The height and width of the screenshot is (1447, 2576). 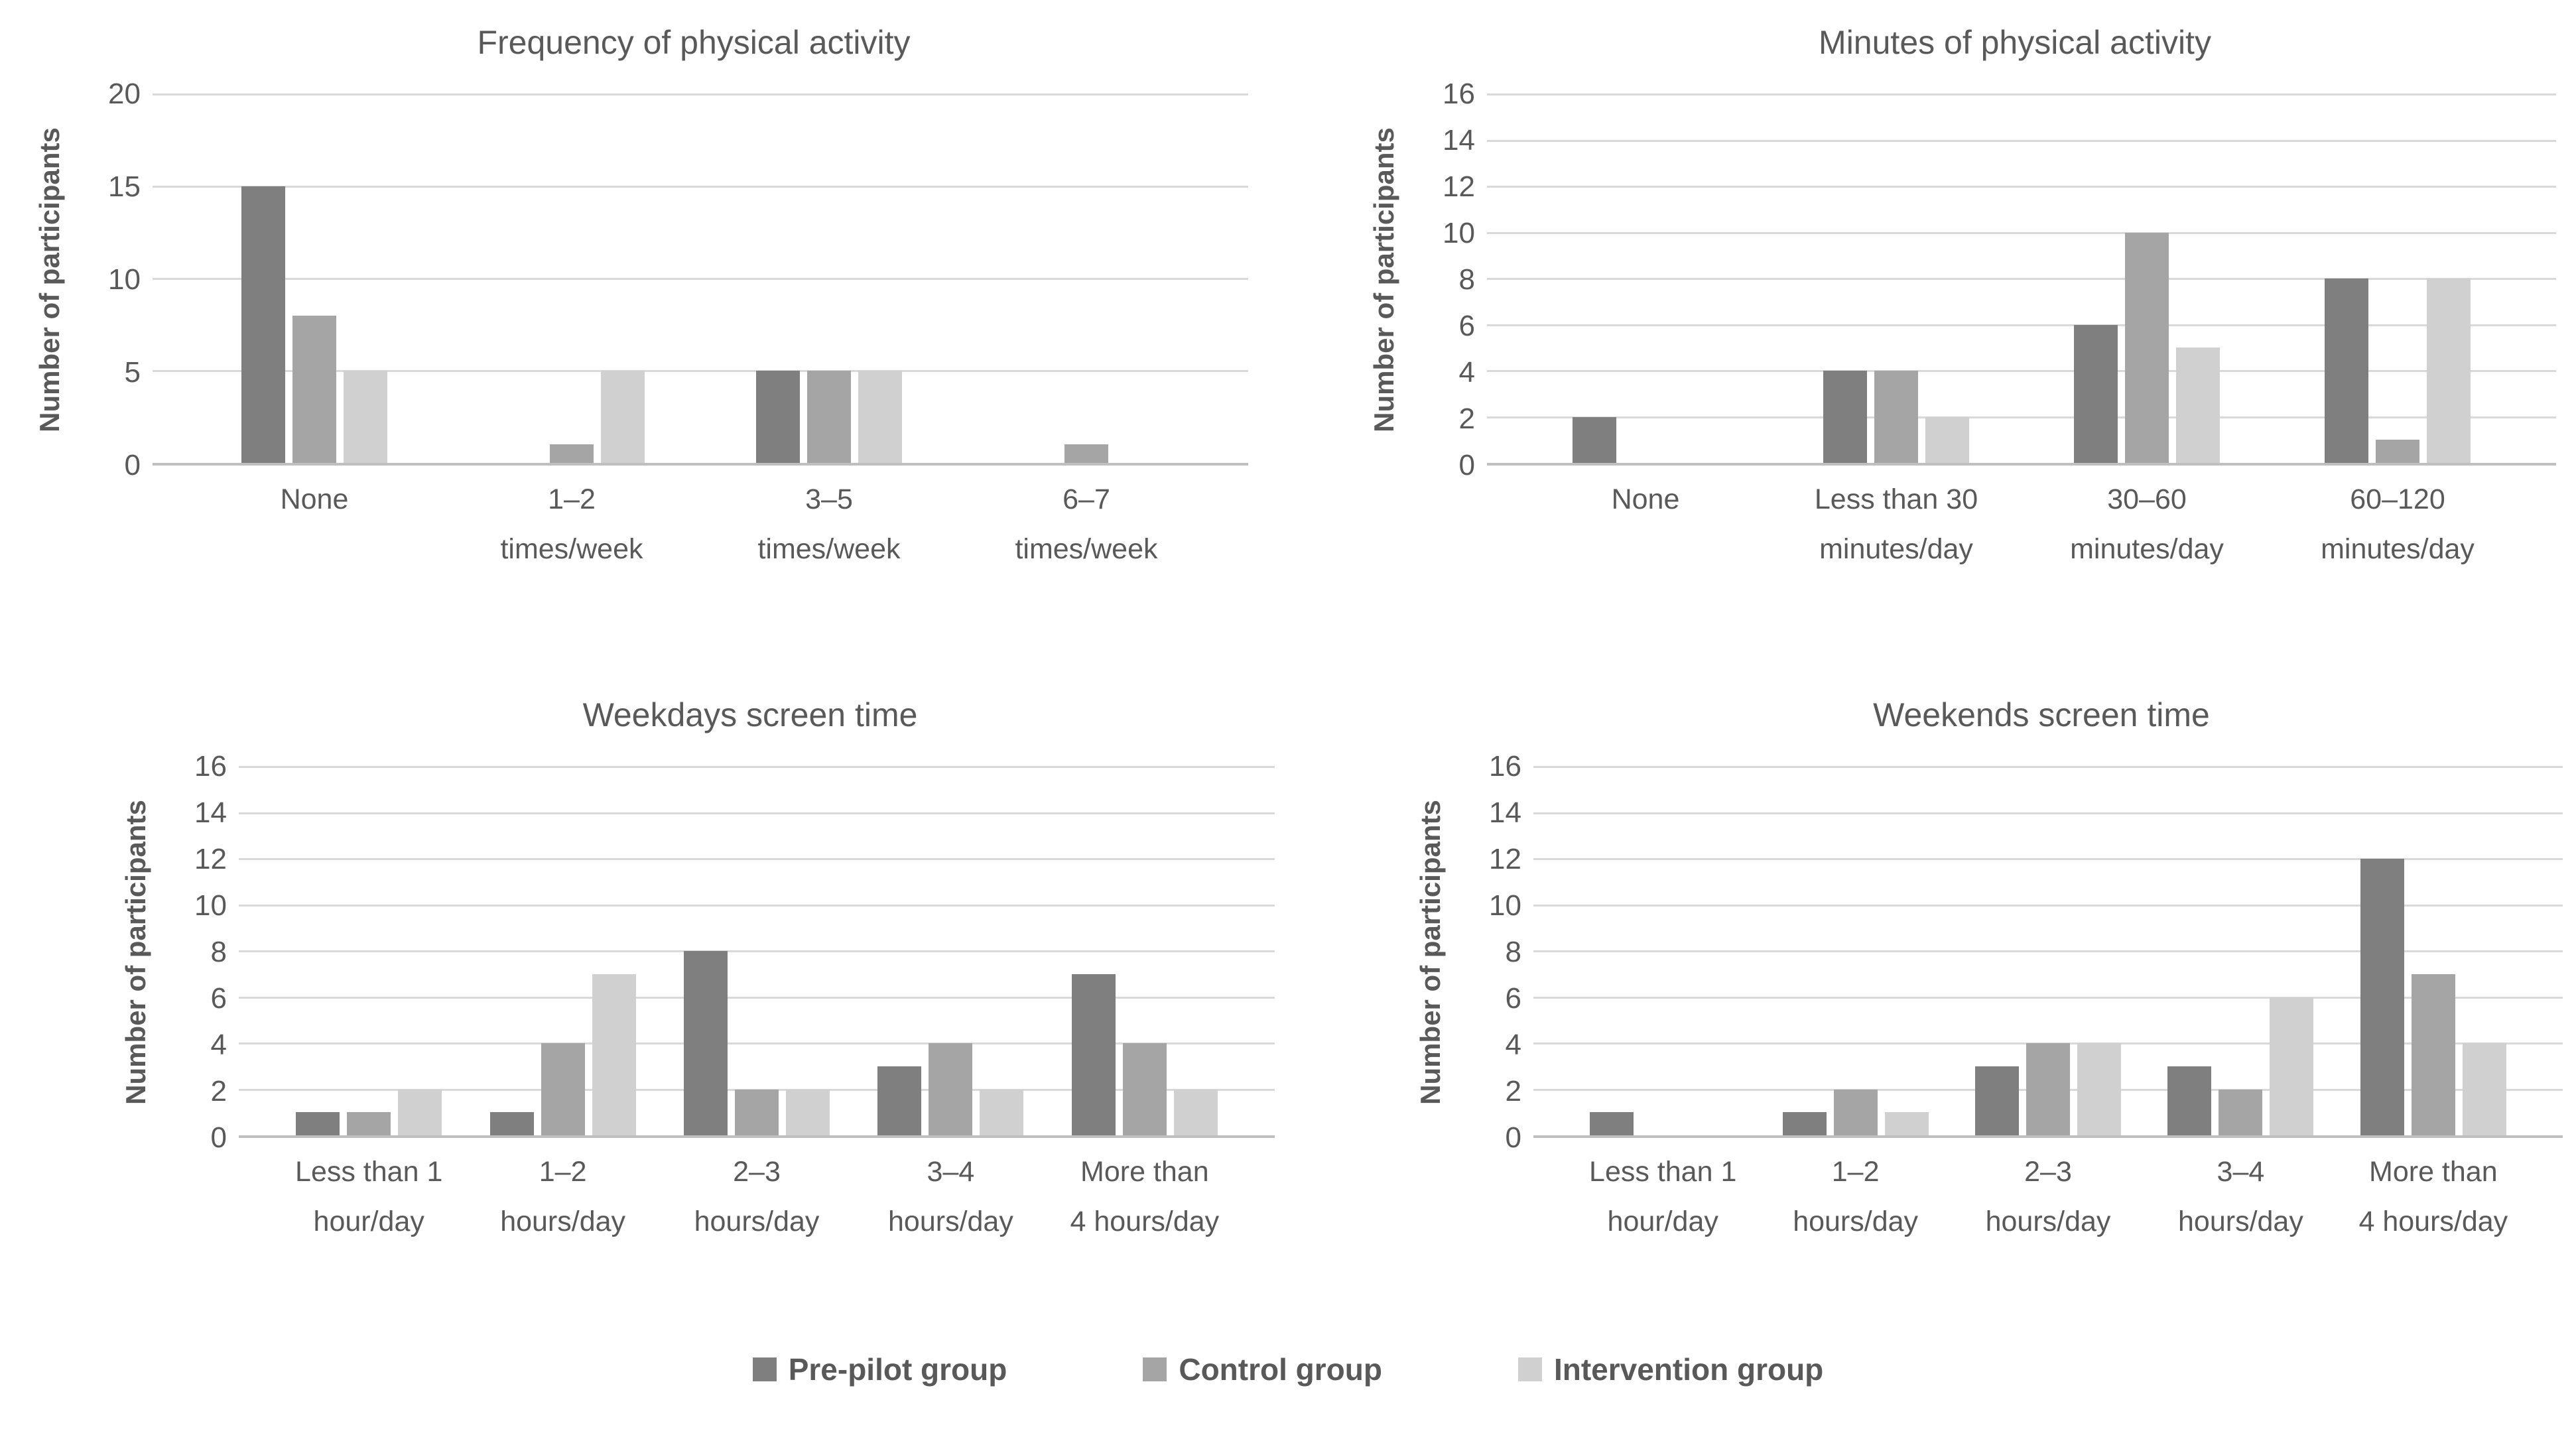 What do you see at coordinates (1263, 1370) in the screenshot?
I see `legend-item-control: Control group` at bounding box center [1263, 1370].